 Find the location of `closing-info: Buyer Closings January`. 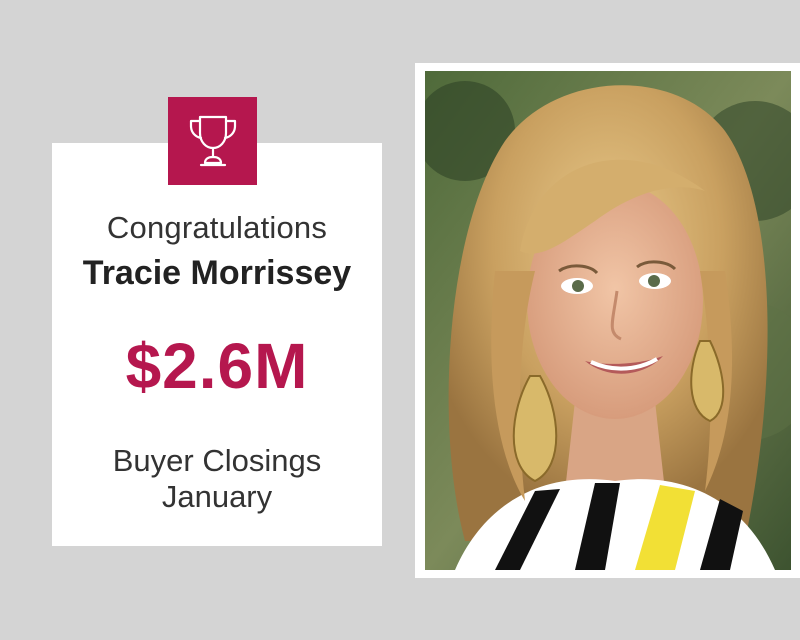

closing-info: Buyer Closings January is located at coordinates (217, 479).